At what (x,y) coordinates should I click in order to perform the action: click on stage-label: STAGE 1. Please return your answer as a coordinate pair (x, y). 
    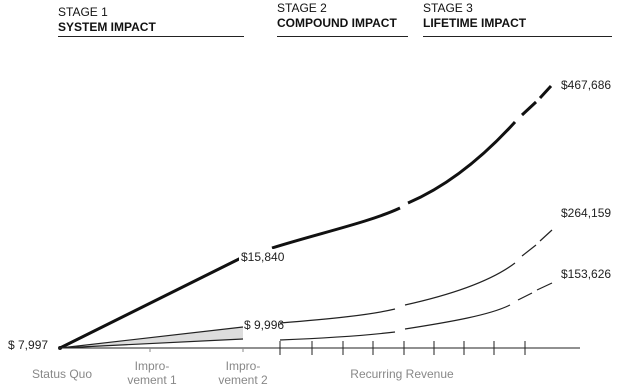
    Looking at the image, I should click on (83, 12).